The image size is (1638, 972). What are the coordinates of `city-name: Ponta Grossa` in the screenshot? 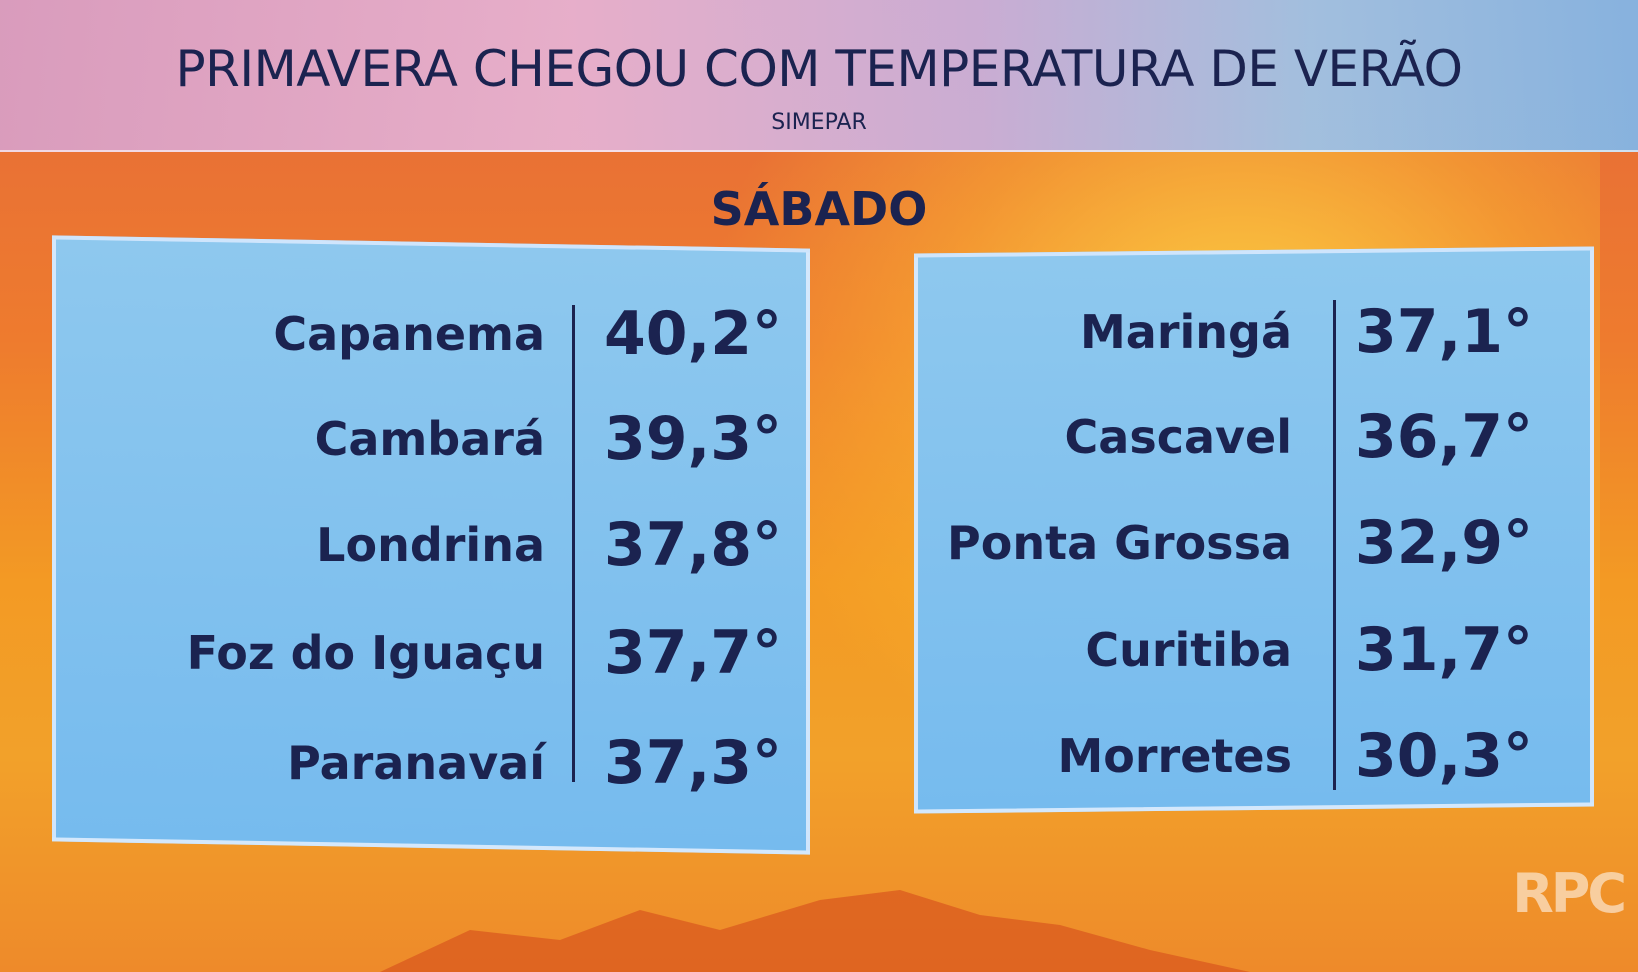 It's located at (1119, 543).